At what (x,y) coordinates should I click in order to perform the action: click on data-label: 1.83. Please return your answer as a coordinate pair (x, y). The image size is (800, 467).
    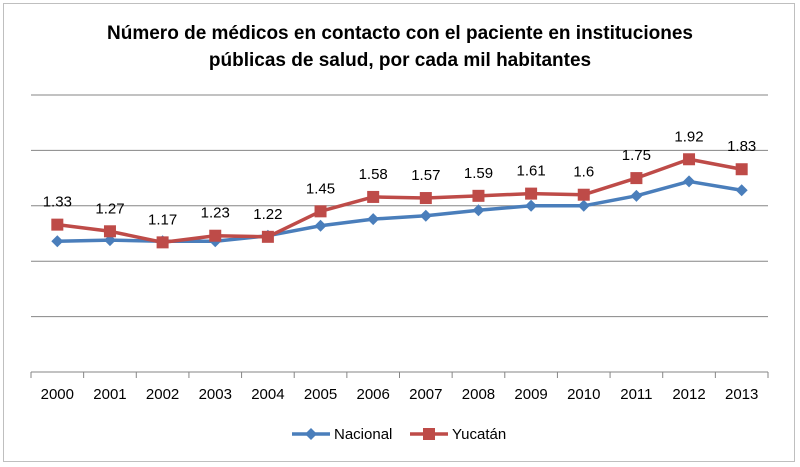
    Looking at the image, I should click on (741, 146).